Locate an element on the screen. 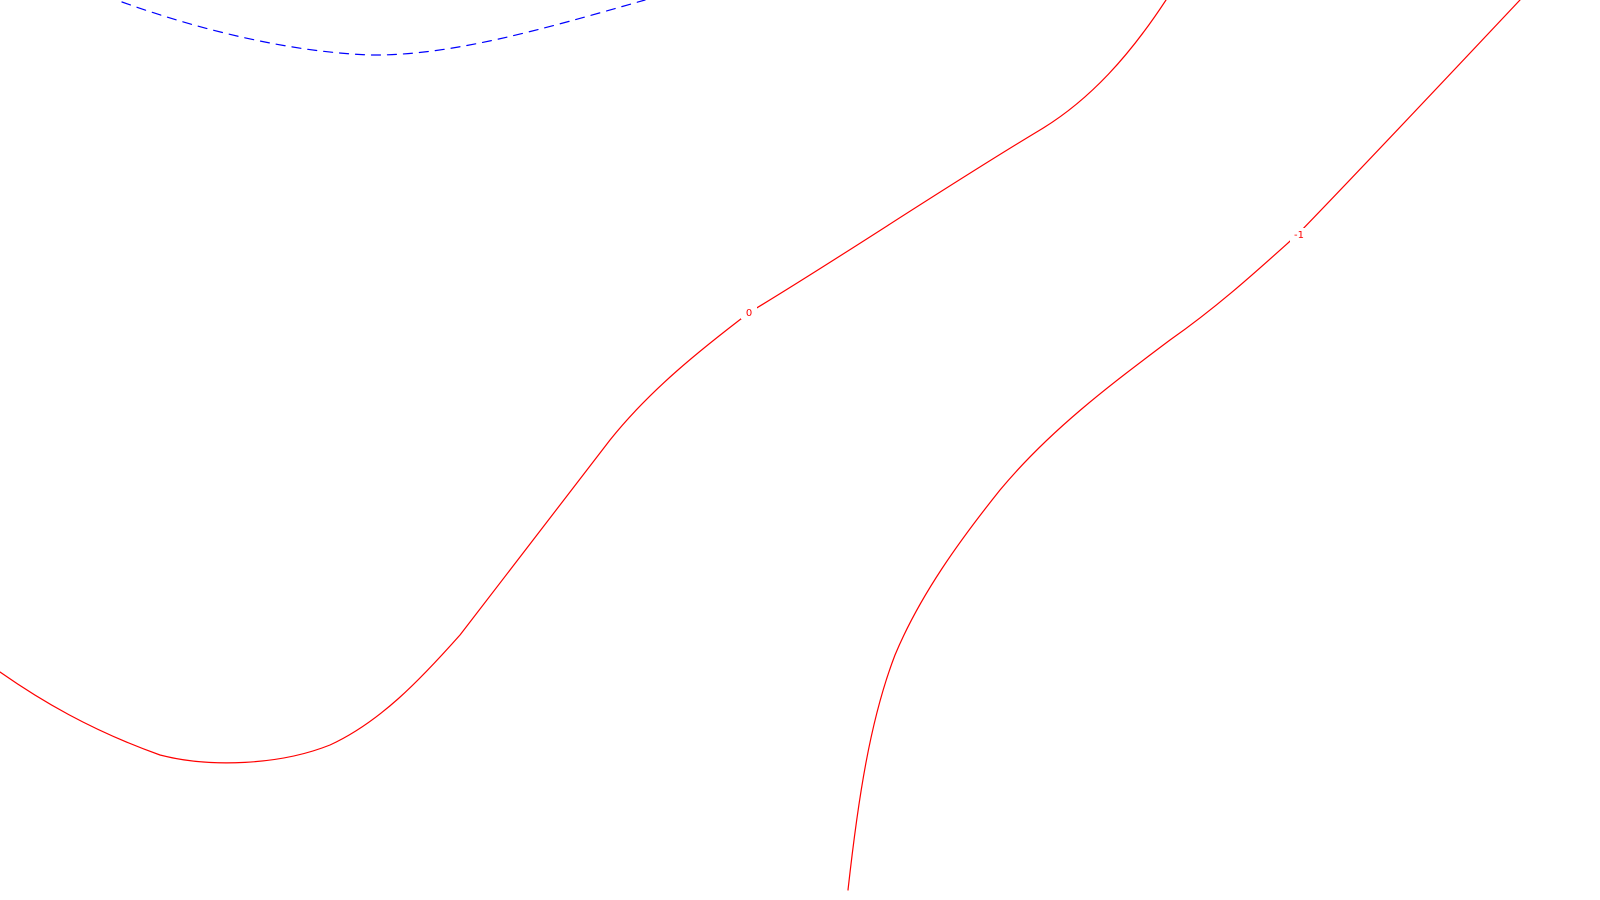  contour-label-zero: 0 is located at coordinates (749, 313).